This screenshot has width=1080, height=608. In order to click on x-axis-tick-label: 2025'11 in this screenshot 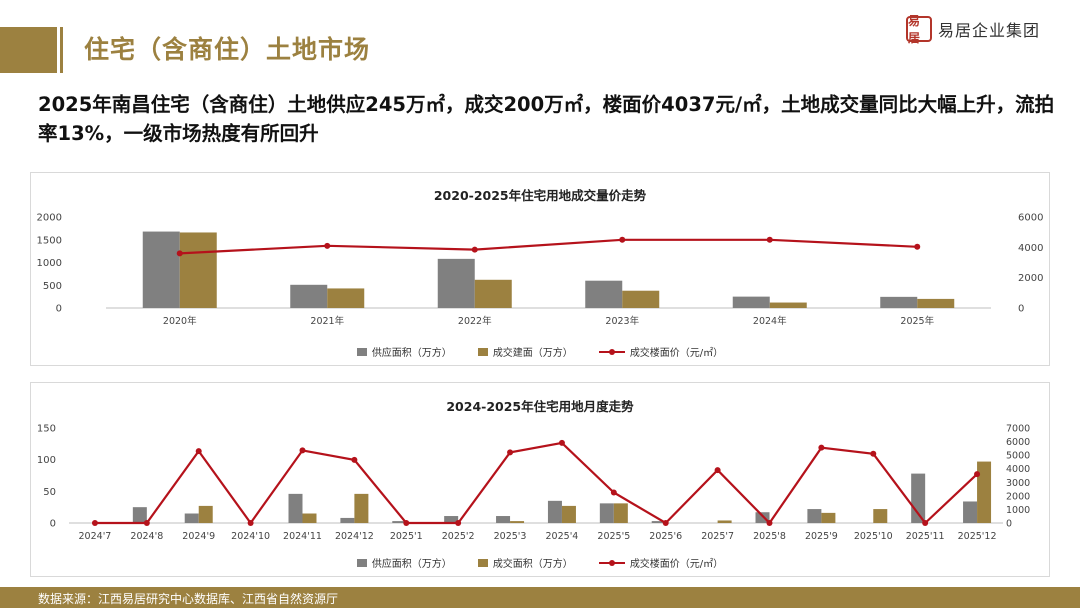, I will do `click(925, 536)`.